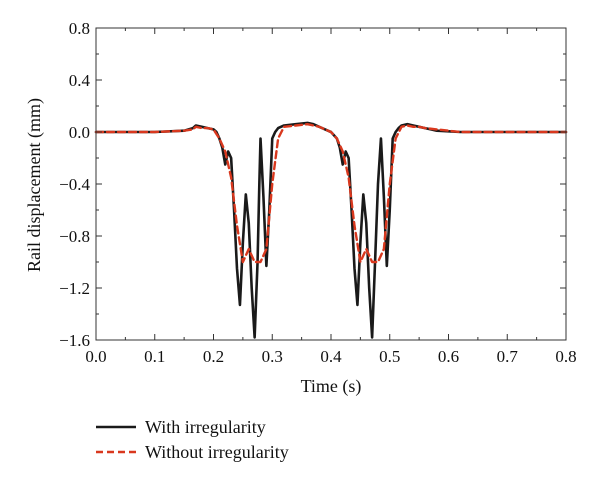 The height and width of the screenshot is (486, 600). I want to click on x-tick-label: 0.4, so click(331, 356).